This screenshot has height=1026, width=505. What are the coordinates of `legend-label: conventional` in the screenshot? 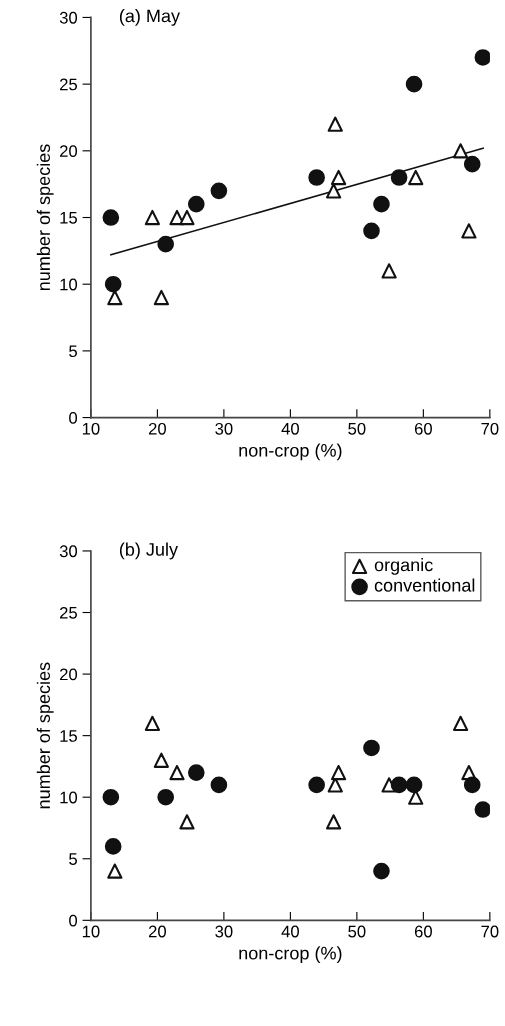 It's located at (424, 585).